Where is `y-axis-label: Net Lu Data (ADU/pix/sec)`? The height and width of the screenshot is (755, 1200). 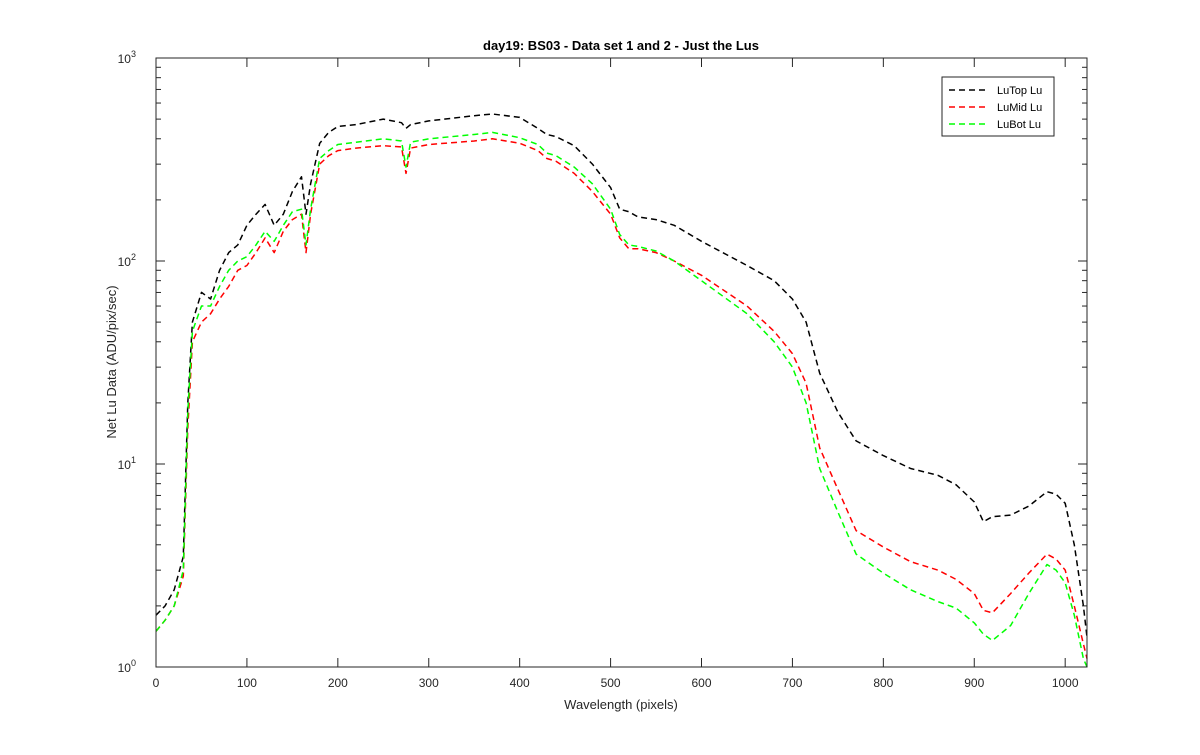
y-axis-label: Net Lu Data (ADU/pix/sec) is located at coordinates (111, 361).